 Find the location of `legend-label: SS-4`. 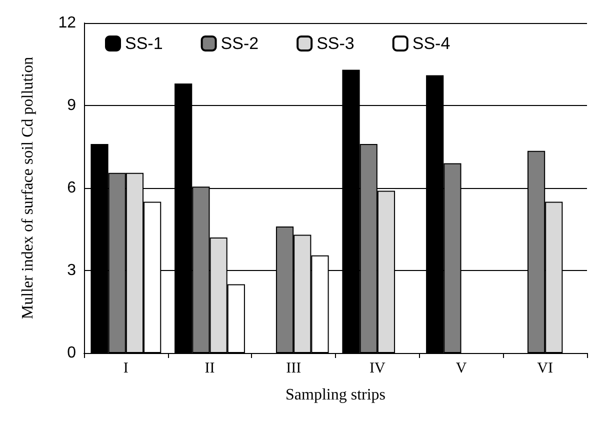

legend-label: SS-4 is located at coordinates (431, 43).